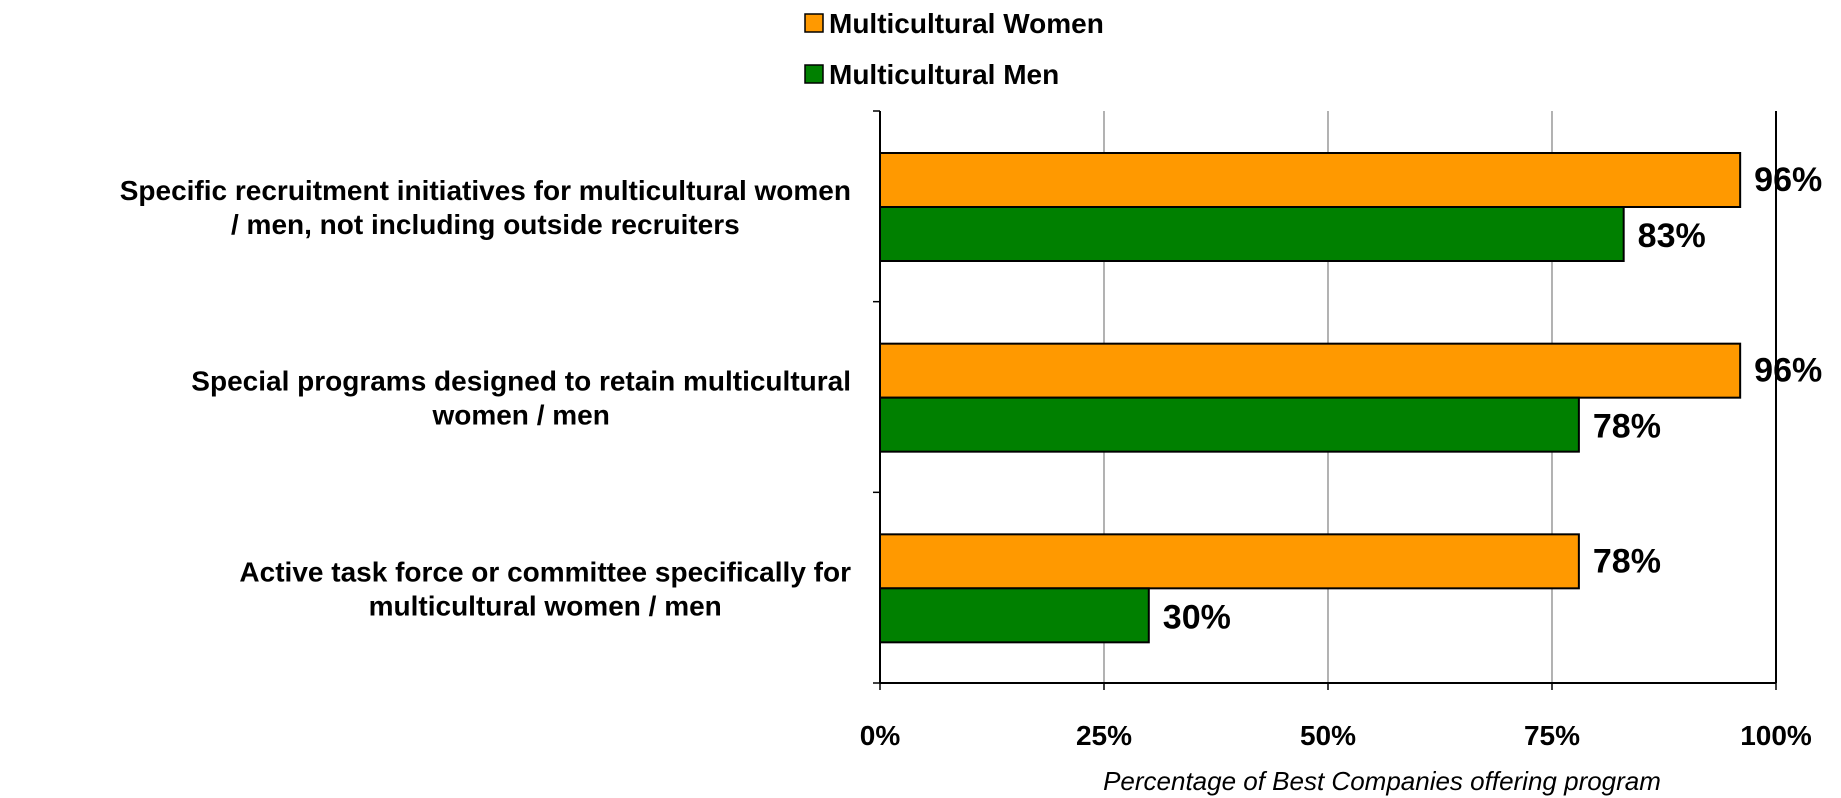 The height and width of the screenshot is (798, 1841). Describe the element at coordinates (954, 49) in the screenshot. I see `legend: Multicultural Women Multicultural Men` at that location.